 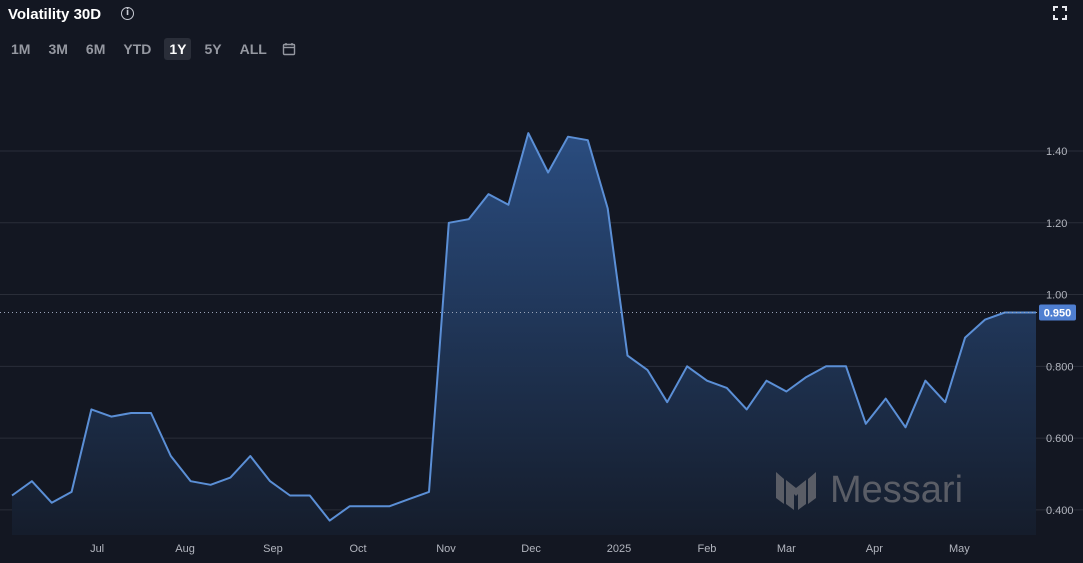 What do you see at coordinates (896, 490) in the screenshot?
I see `watermark-text: Messari` at bounding box center [896, 490].